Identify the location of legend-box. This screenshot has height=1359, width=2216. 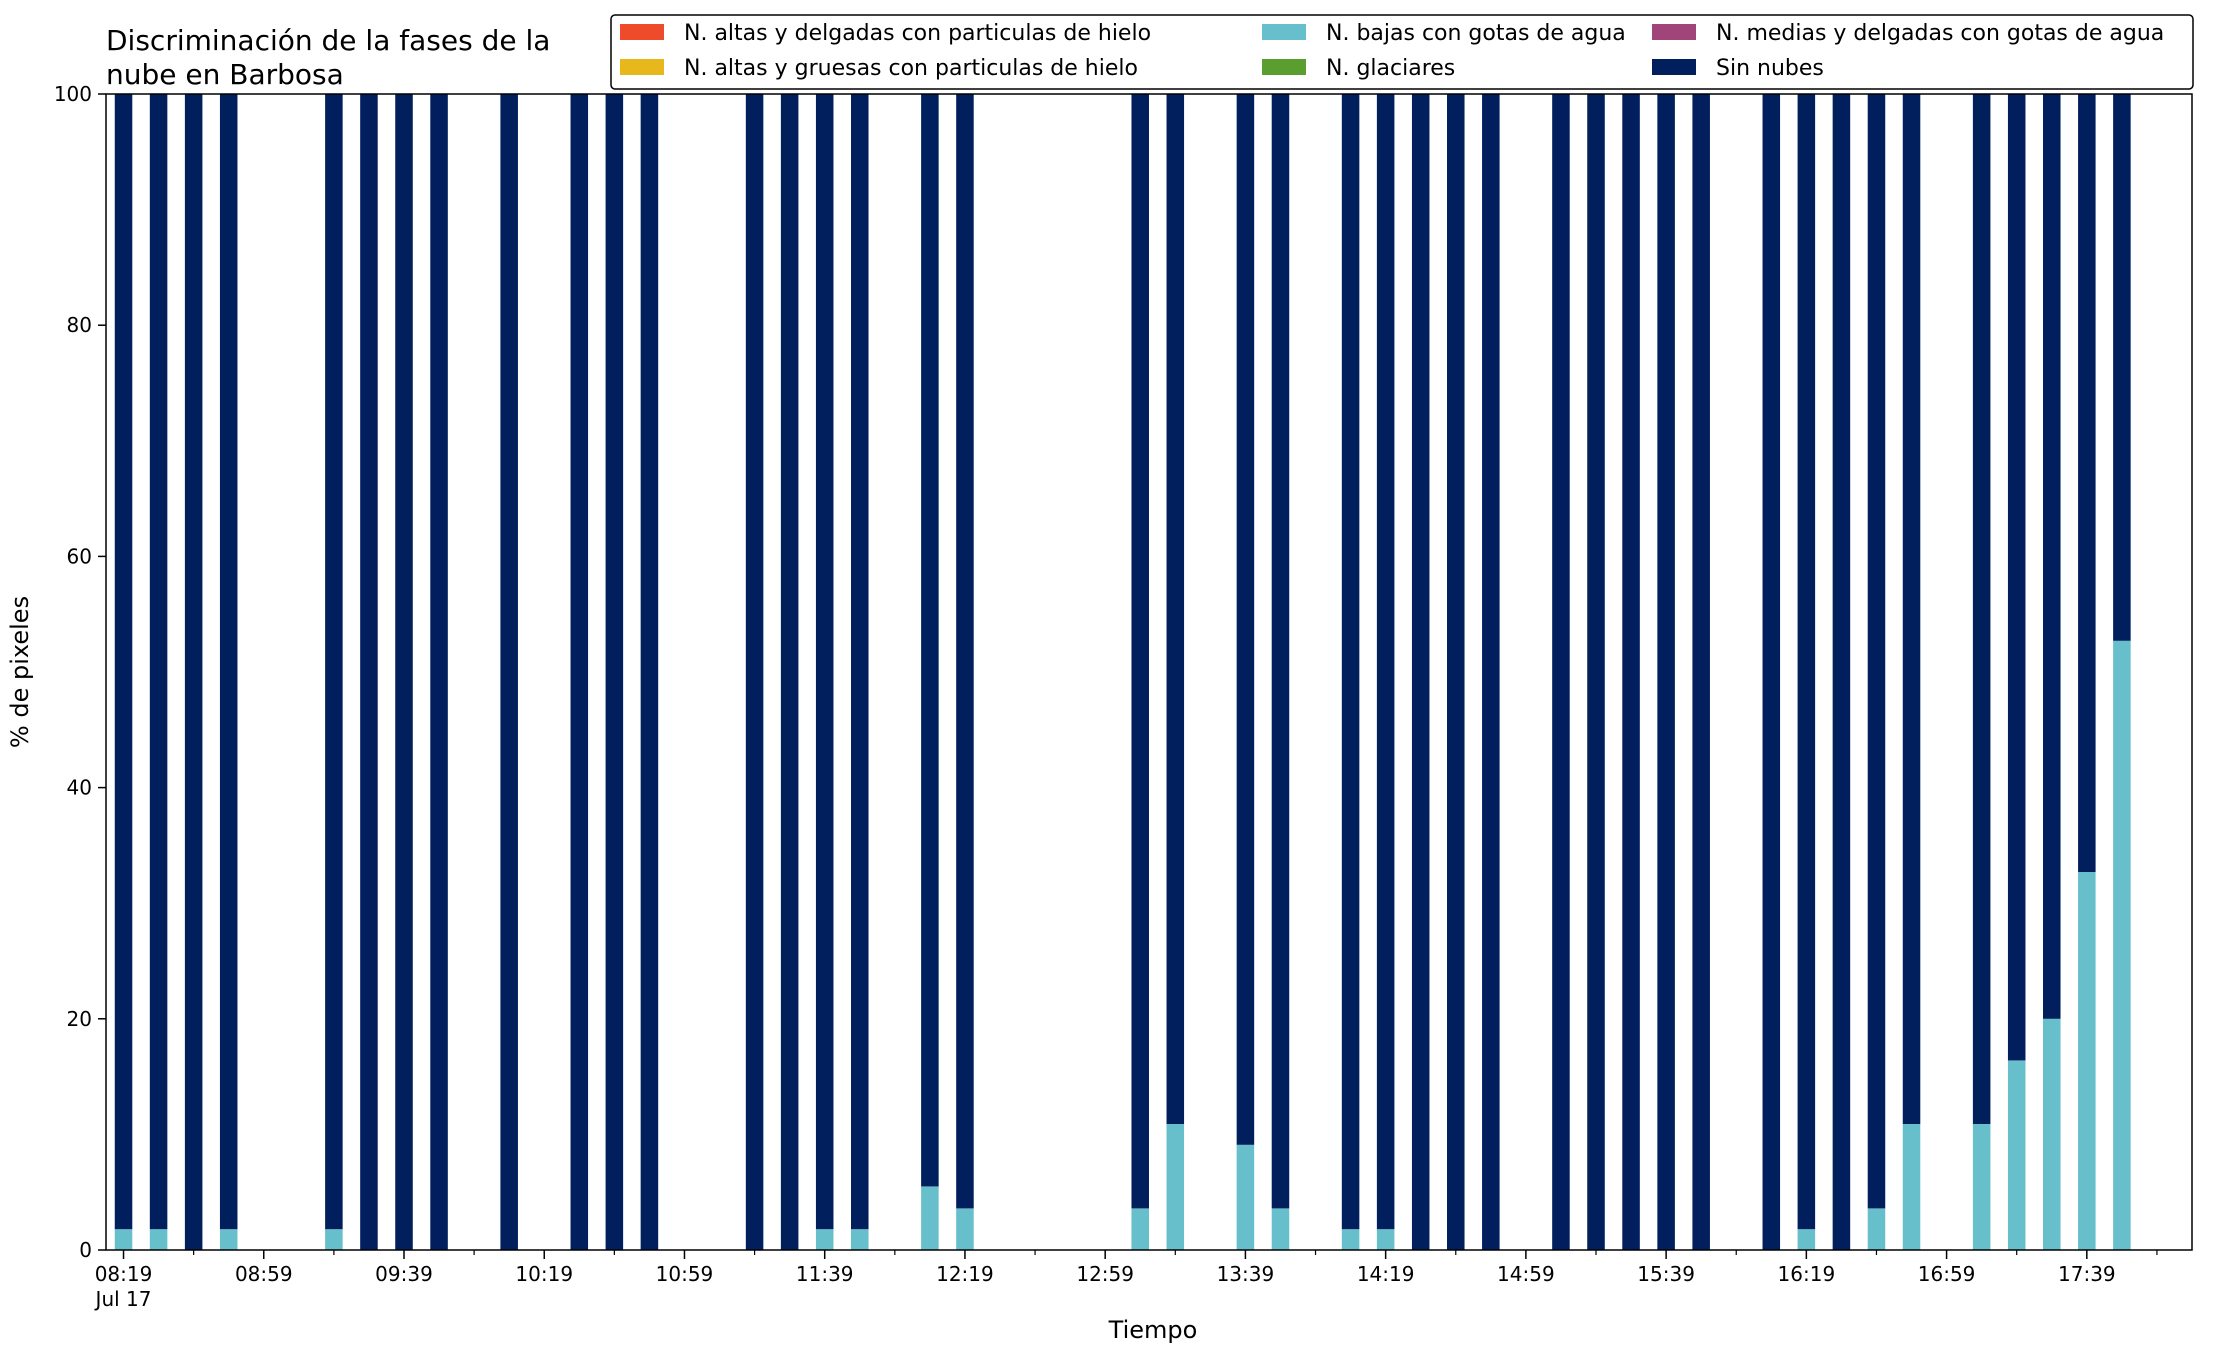
(1402, 52).